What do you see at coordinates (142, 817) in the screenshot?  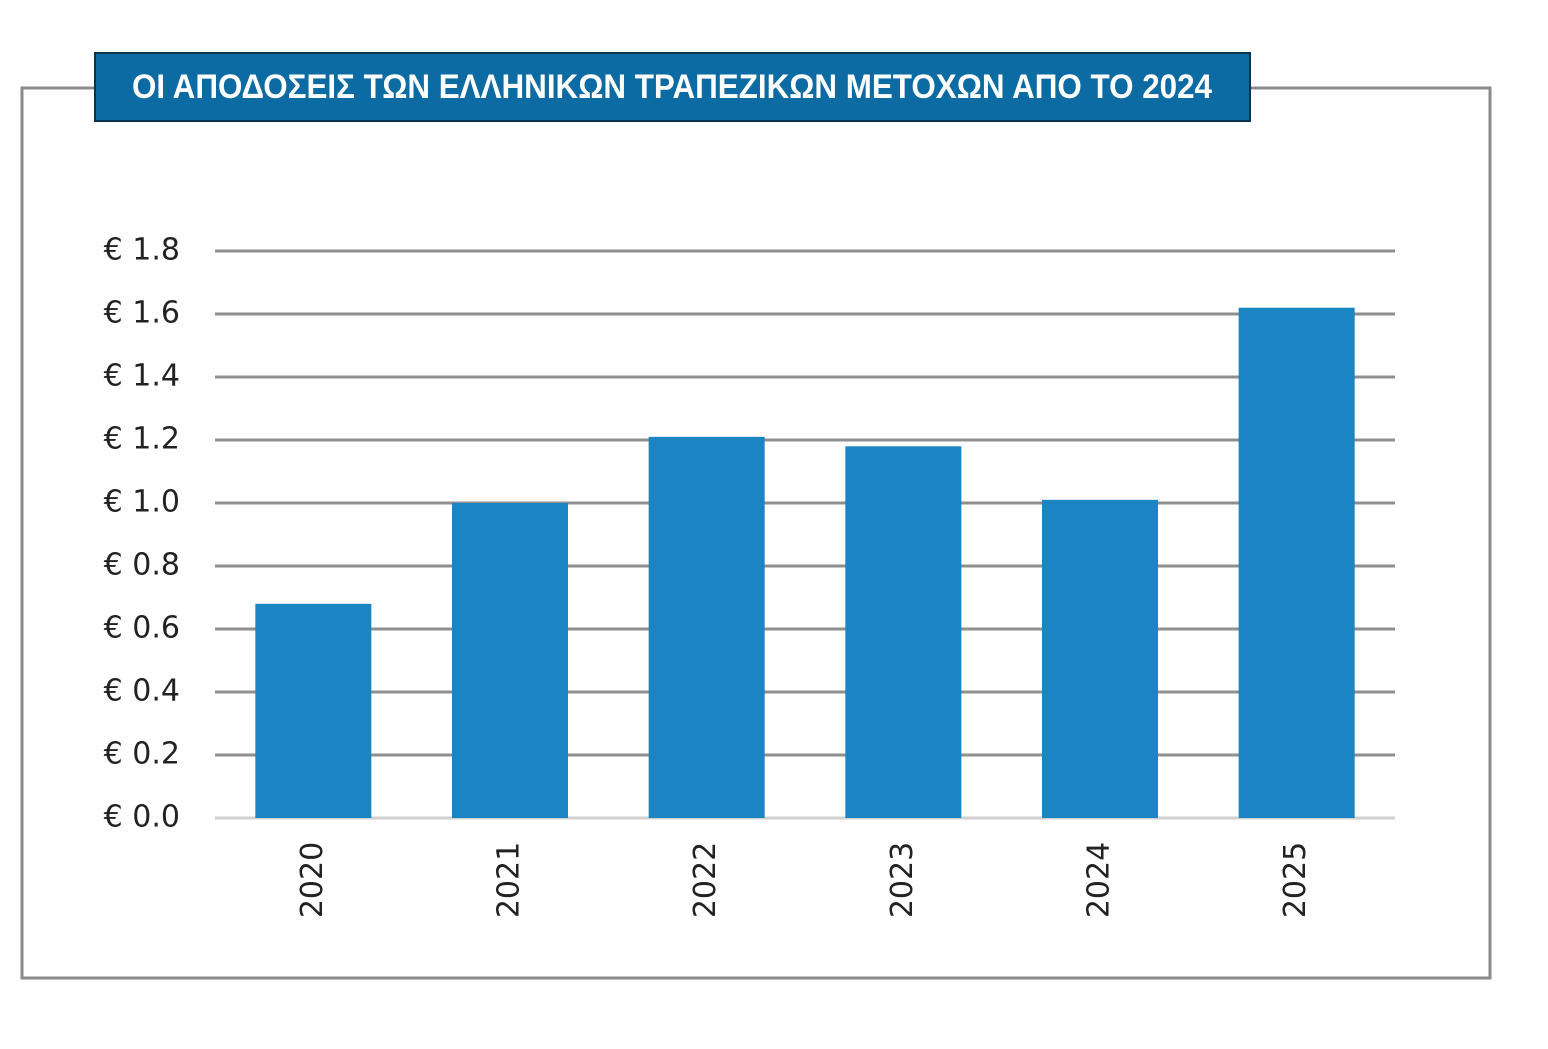 I see `y-tick-label: € 0.0` at bounding box center [142, 817].